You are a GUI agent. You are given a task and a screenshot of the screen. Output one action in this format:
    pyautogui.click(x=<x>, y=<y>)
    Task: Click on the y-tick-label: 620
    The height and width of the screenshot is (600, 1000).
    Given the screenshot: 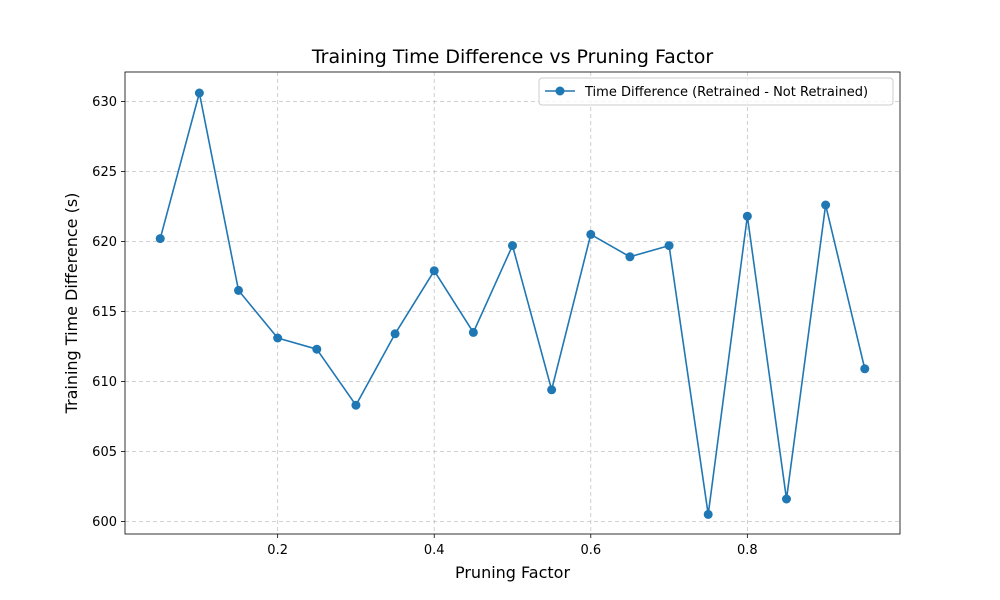 What is the action you would take?
    pyautogui.click(x=104, y=242)
    